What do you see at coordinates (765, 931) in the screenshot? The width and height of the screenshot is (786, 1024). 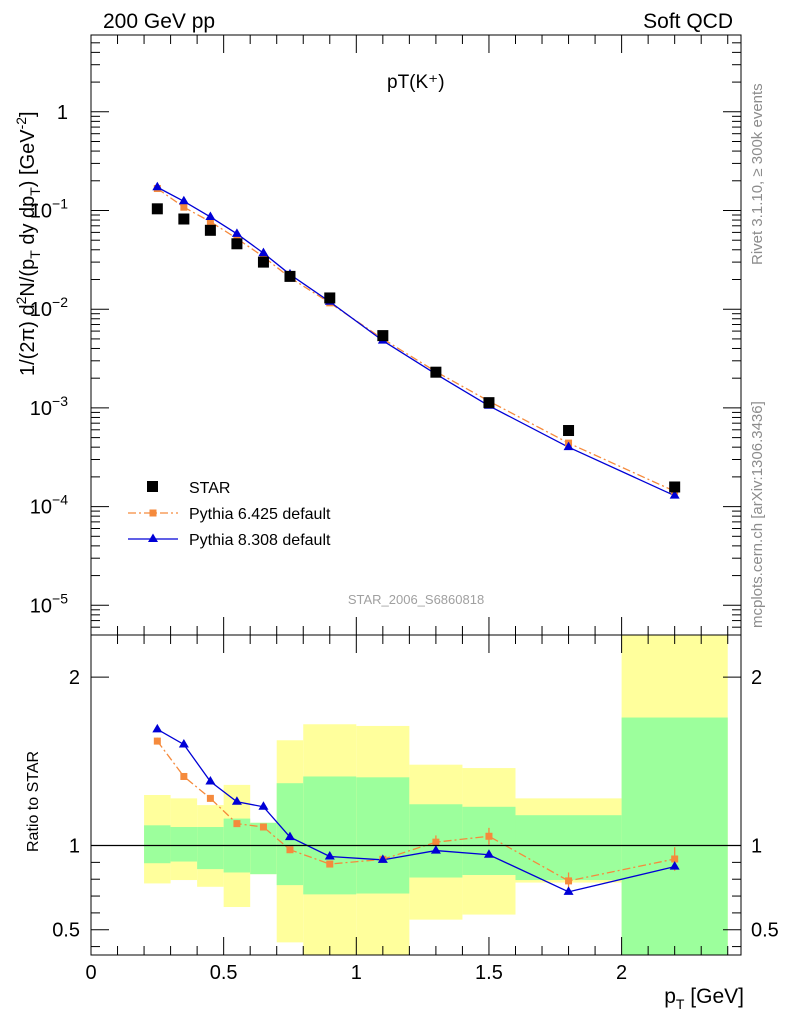 I see `lower-y-tick-label-right: 0.5` at bounding box center [765, 931].